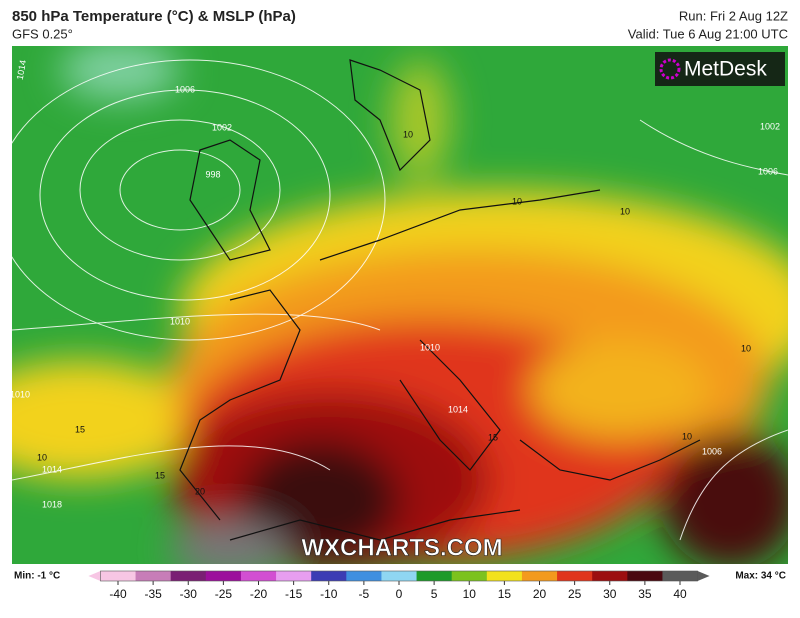  What do you see at coordinates (153, 594) in the screenshot?
I see `colorbar-tick-label: -35` at bounding box center [153, 594].